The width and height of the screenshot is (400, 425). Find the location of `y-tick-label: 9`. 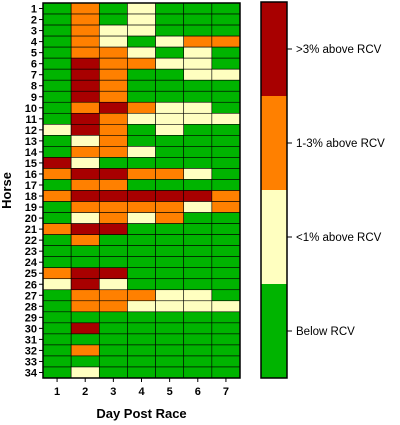

y-tick-label: 9 is located at coordinates (34, 98).